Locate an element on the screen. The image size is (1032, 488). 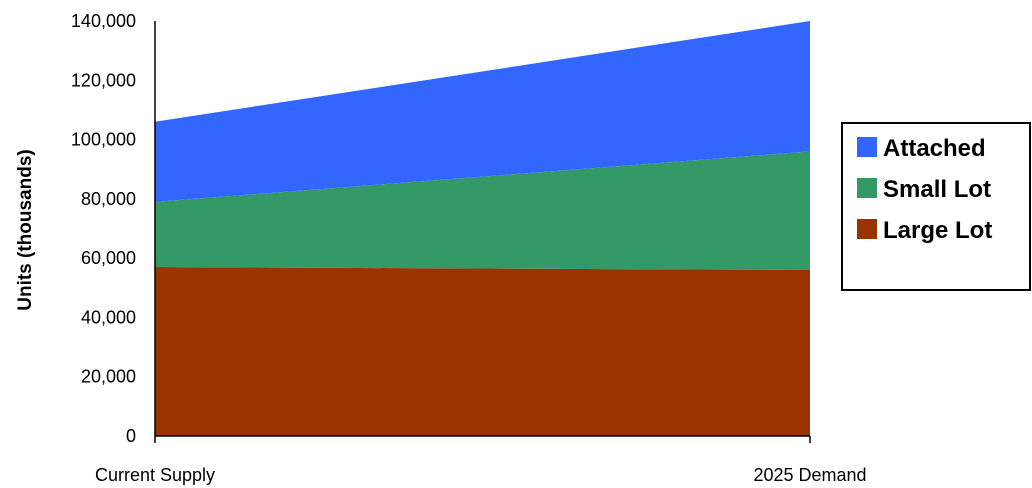
y-tick-label: 80,000 is located at coordinates (108, 199).